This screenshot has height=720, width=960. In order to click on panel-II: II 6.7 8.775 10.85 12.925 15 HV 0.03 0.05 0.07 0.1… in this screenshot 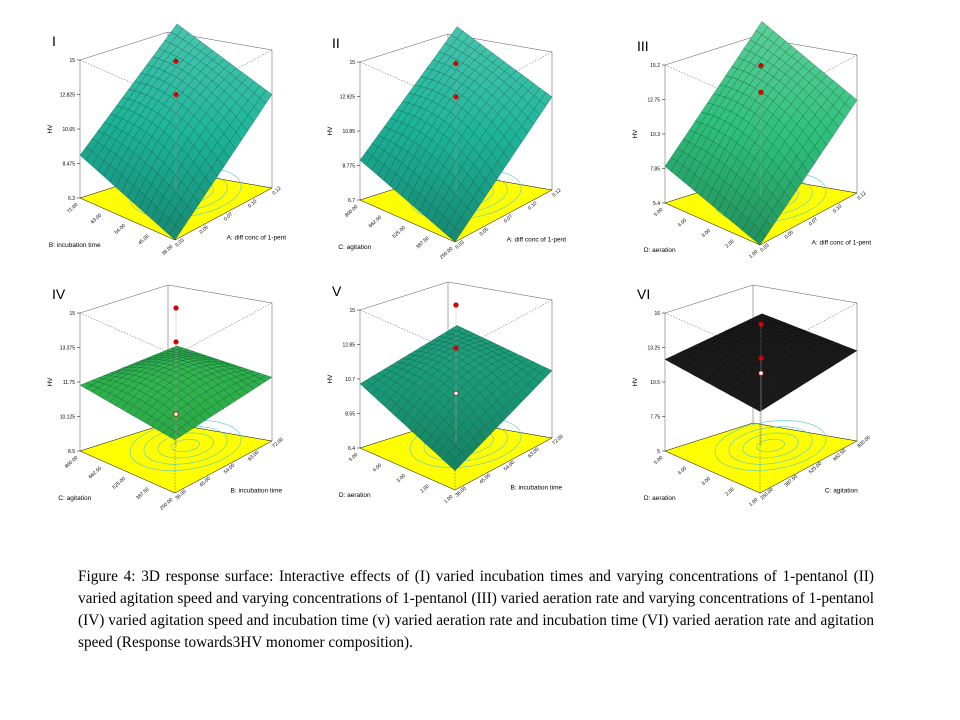, I will do `click(447, 143)`.